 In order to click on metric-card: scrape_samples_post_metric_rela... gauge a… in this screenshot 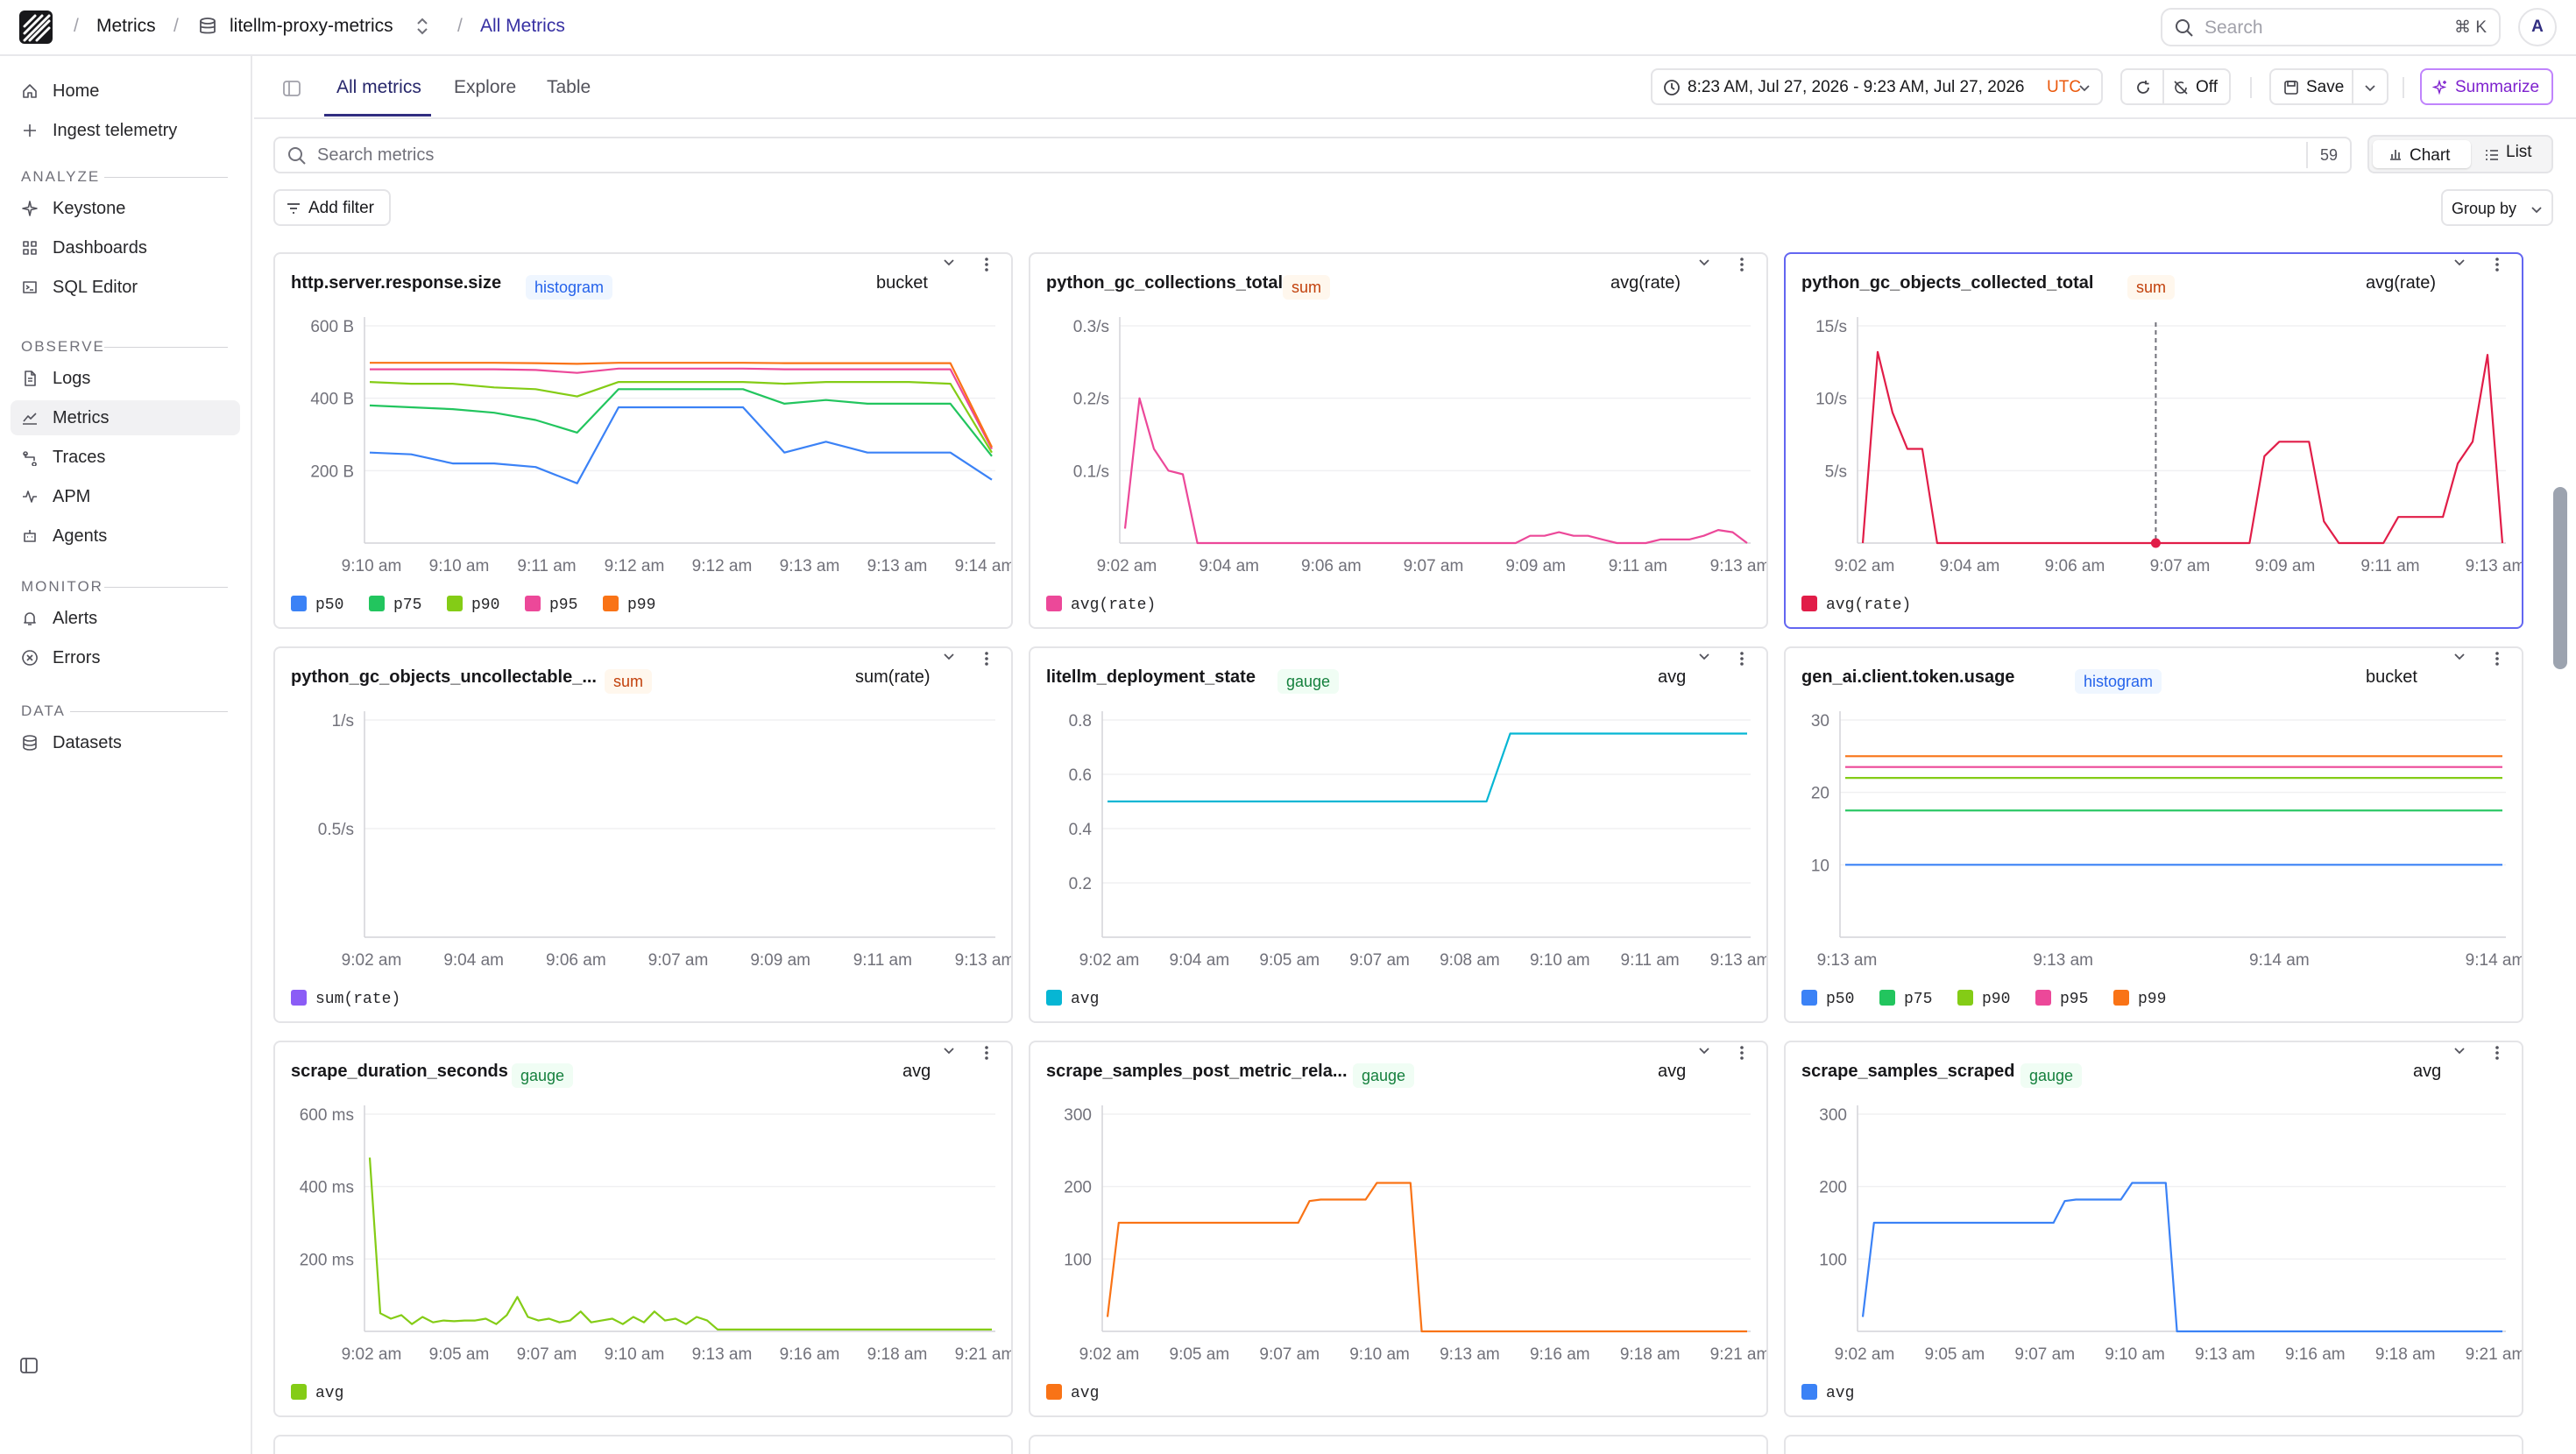, I will do `click(1398, 1229)`.